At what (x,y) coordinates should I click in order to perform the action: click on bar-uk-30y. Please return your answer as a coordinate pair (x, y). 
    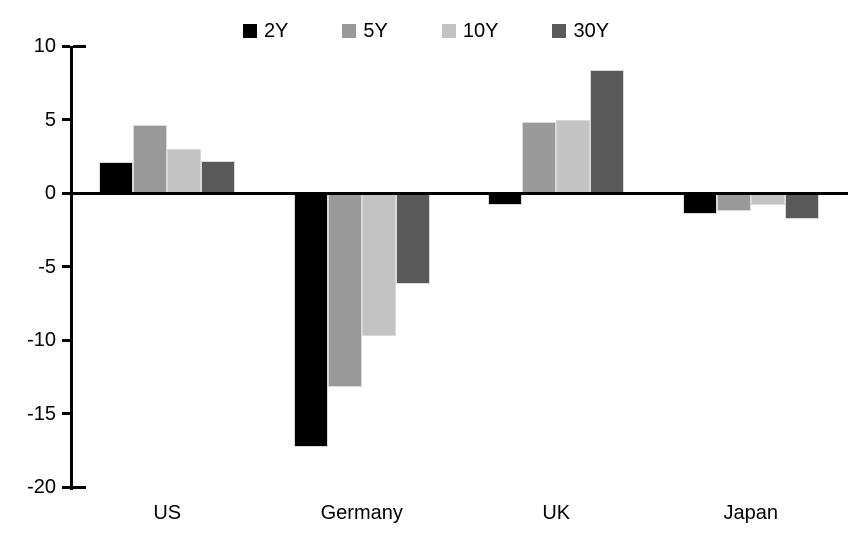
    Looking at the image, I should click on (607, 131).